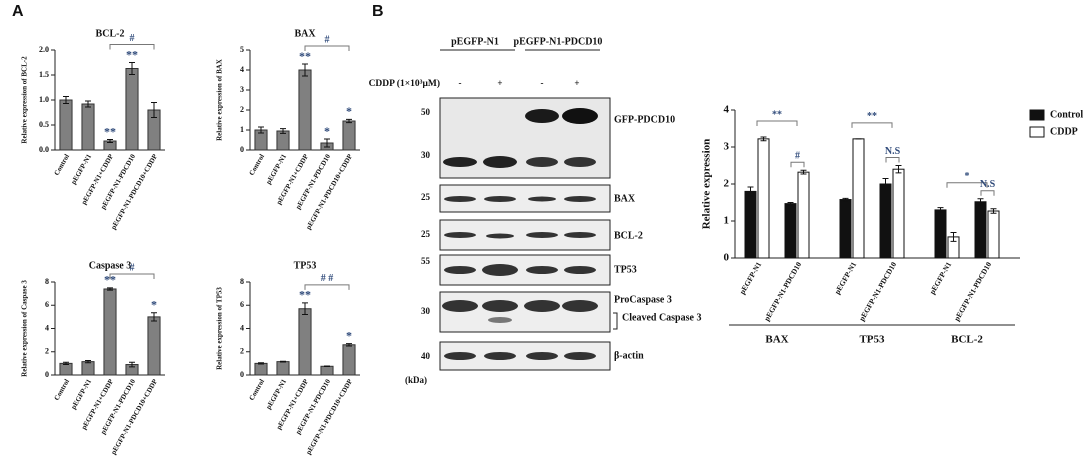 Image resolution: width=1084 pixels, height=457 pixels. Describe the element at coordinates (305, 33) in the screenshot. I see `chart-title: BAX` at that location.